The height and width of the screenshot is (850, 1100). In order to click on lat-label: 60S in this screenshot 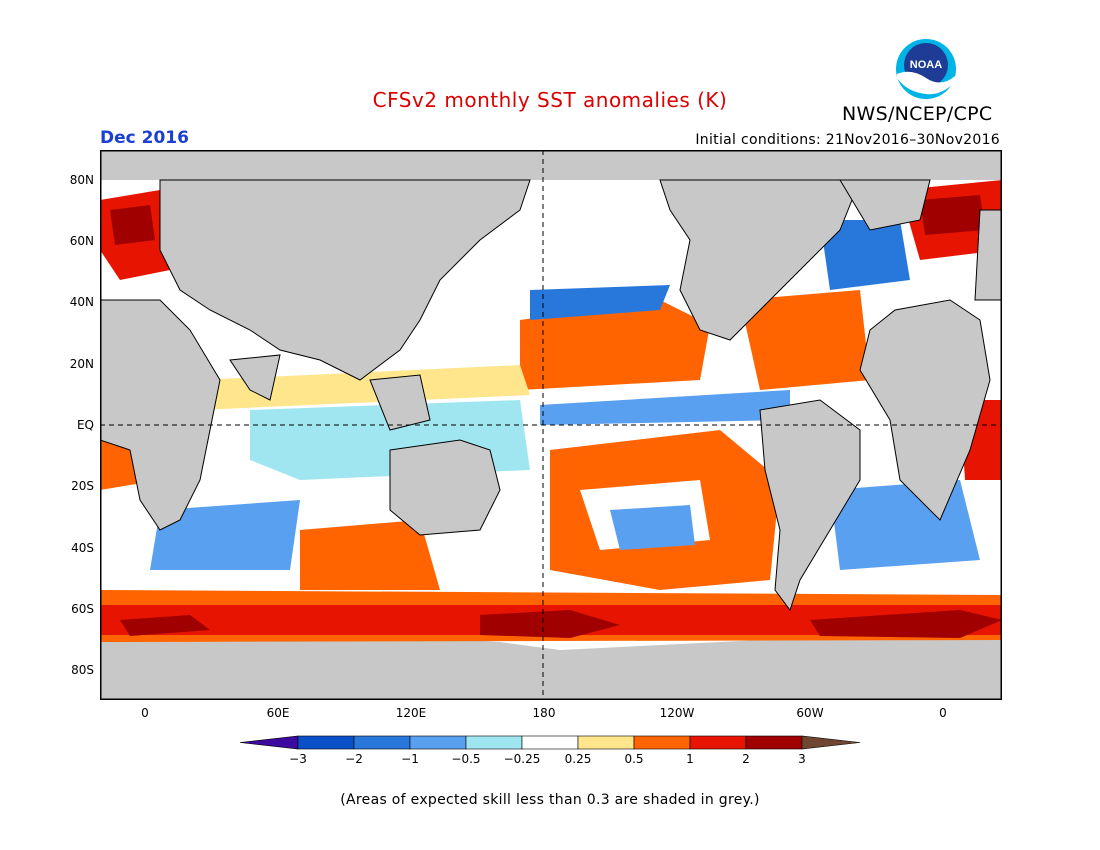, I will do `click(82, 609)`.